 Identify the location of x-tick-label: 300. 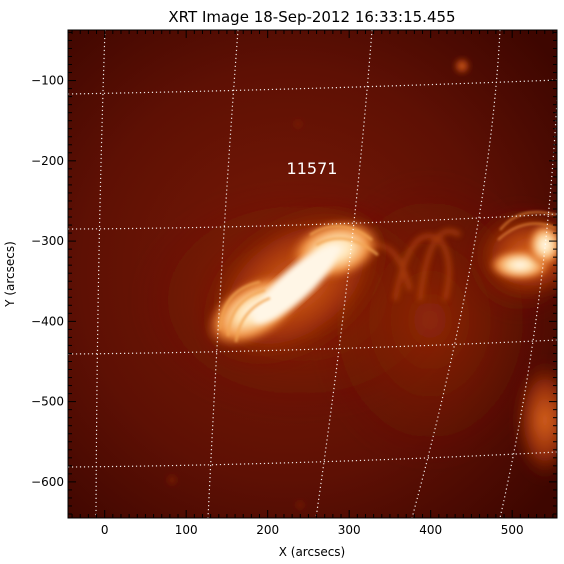
(349, 530).